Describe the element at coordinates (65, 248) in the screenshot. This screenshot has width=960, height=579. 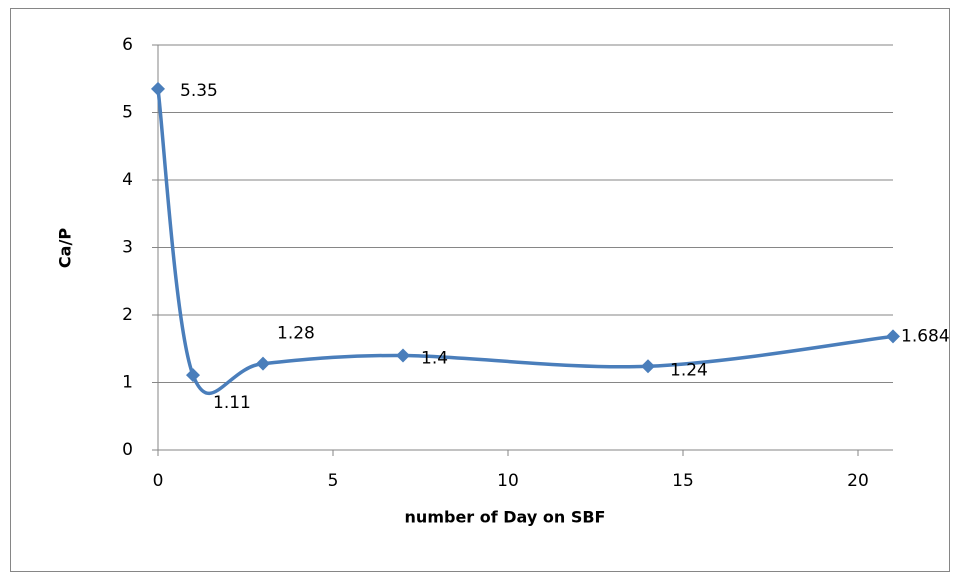
I see `y-axis-label: Ca/P` at that location.